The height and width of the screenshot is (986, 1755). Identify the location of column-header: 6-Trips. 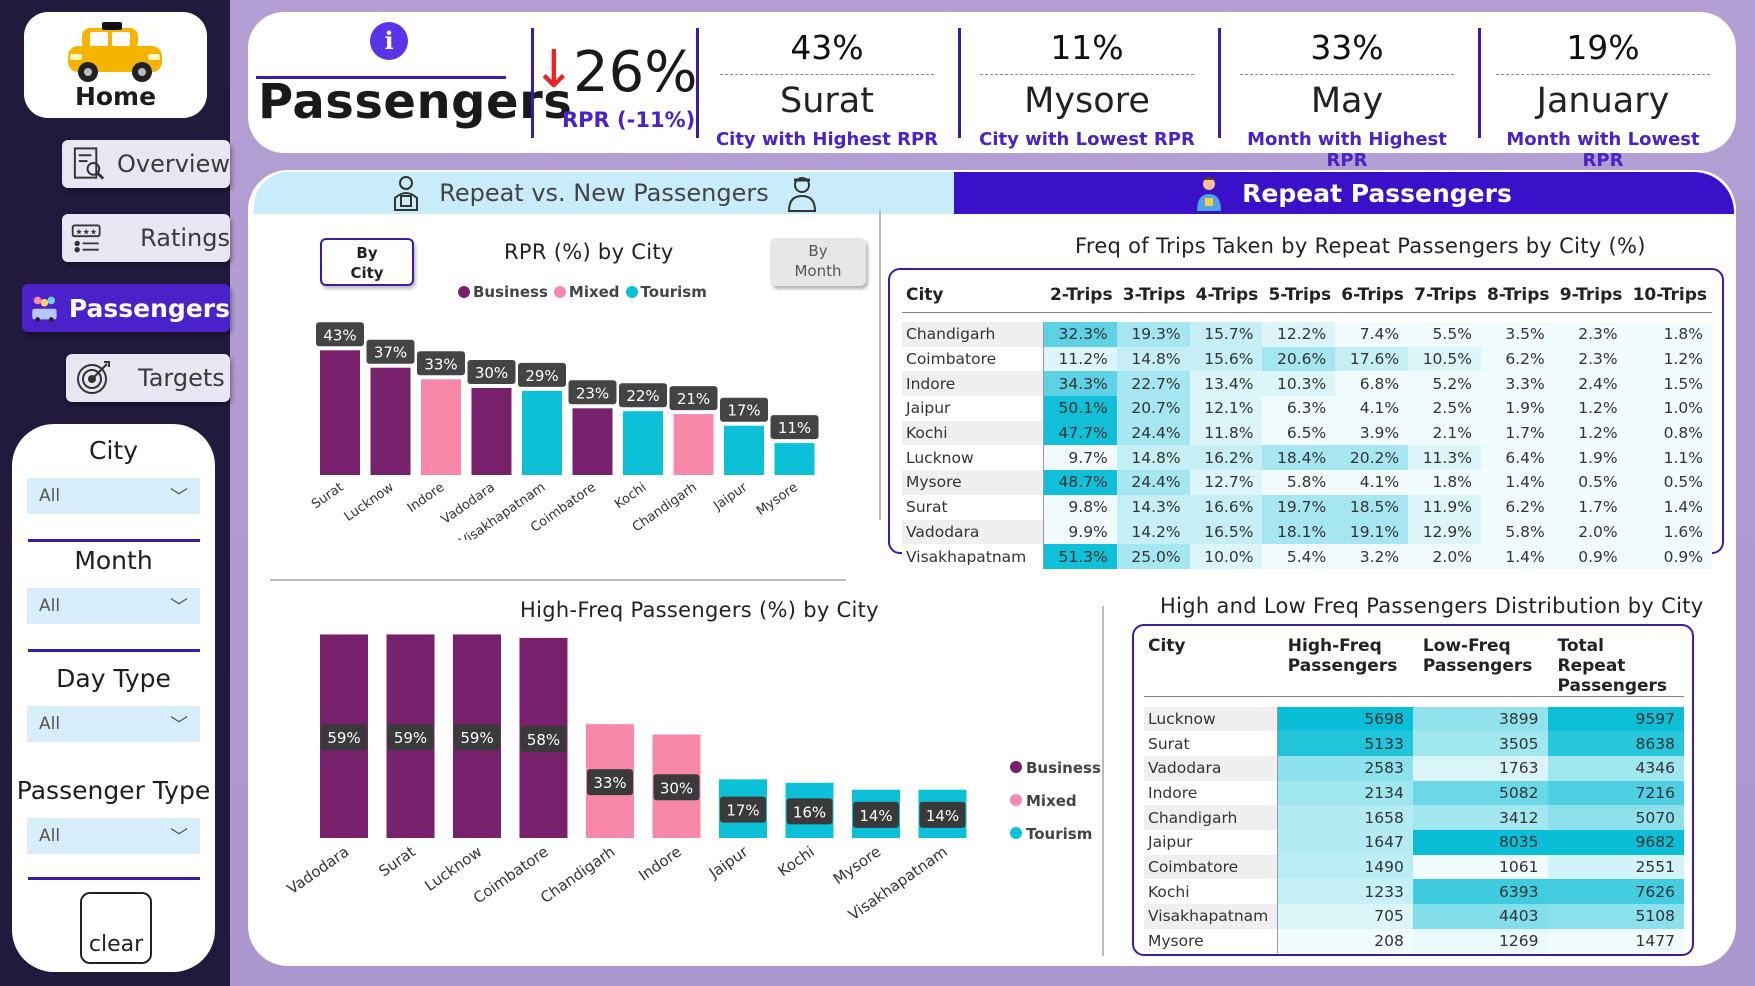
(1372, 295).